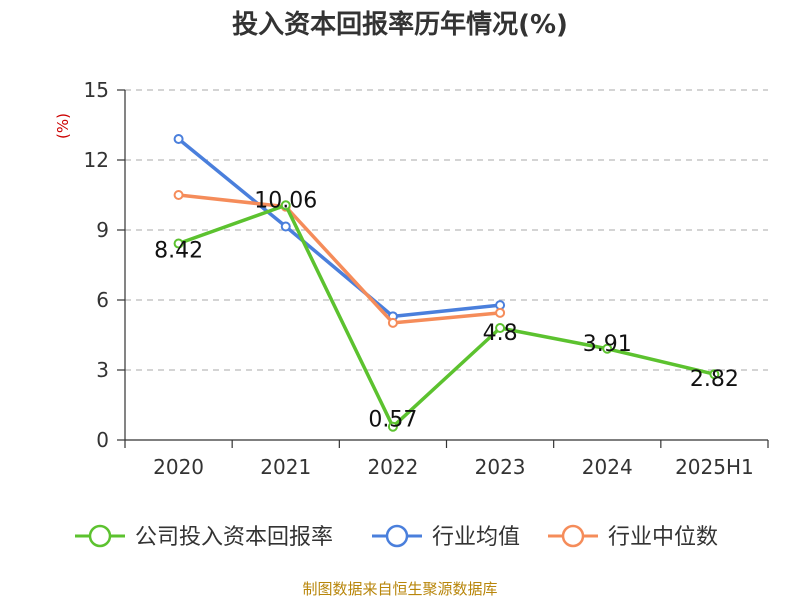 The image size is (800, 600). I want to click on legend-label: 公司投入资本回报率, so click(234, 537).